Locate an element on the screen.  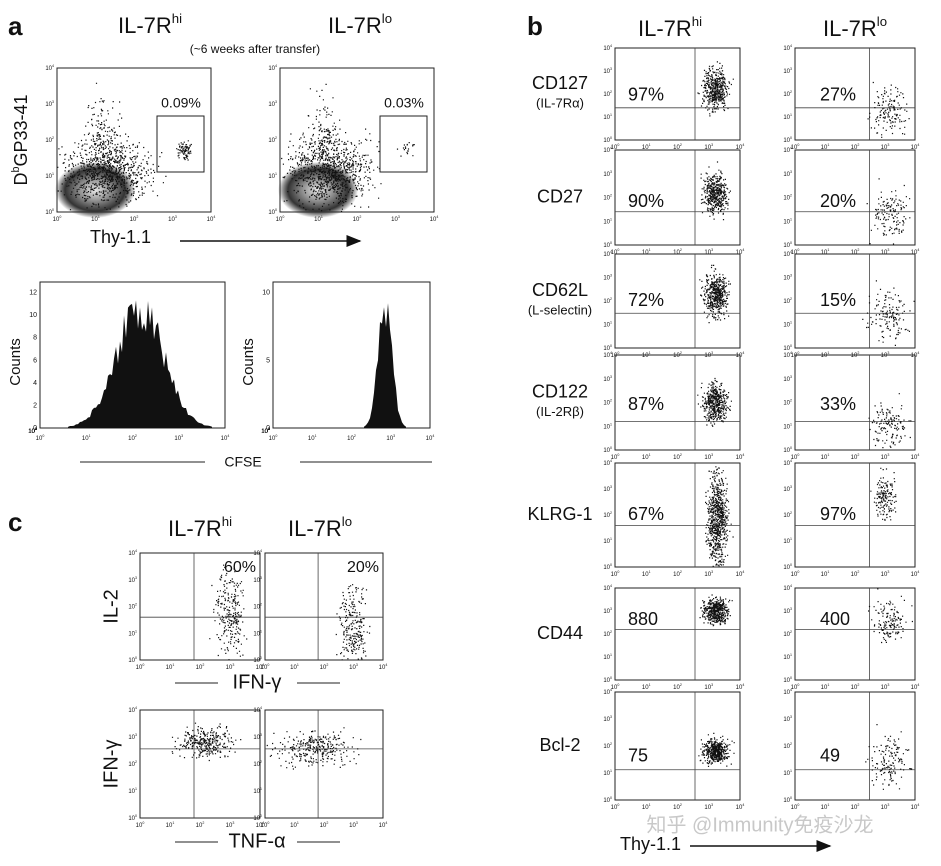
gate-value: 0.09% is located at coordinates (181, 103).